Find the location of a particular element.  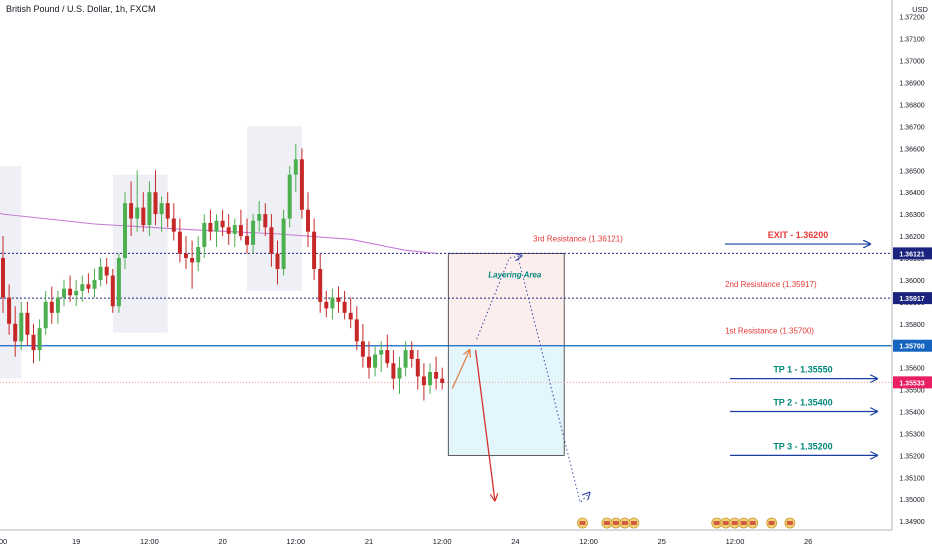

currency-label: USD is located at coordinates (920, 9).